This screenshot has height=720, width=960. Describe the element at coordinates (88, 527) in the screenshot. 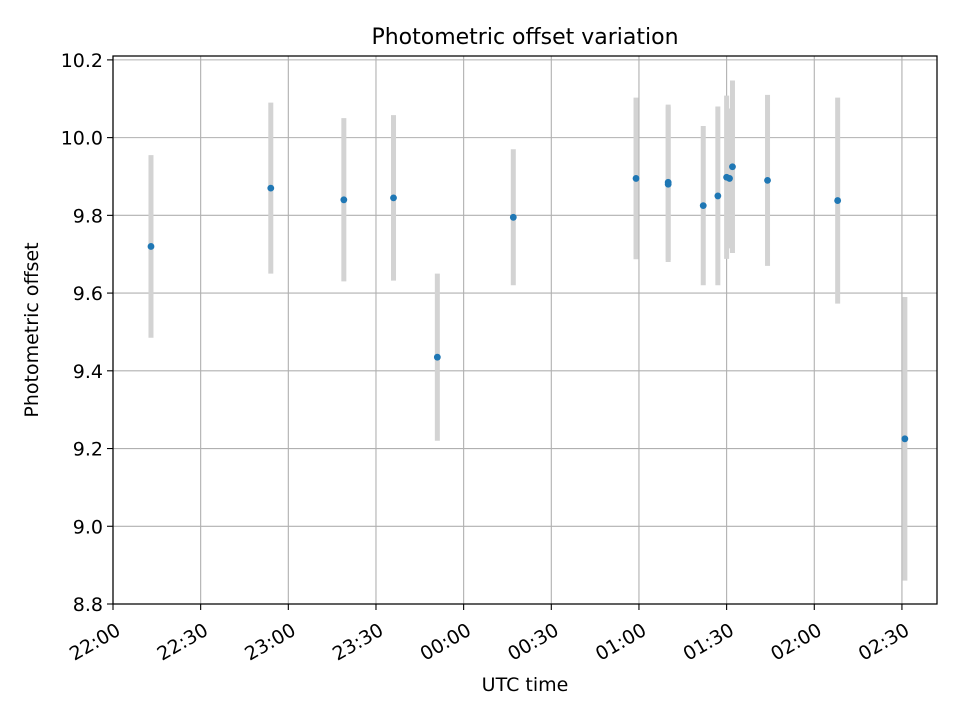

I see `y-tick-label: 9.0` at that location.